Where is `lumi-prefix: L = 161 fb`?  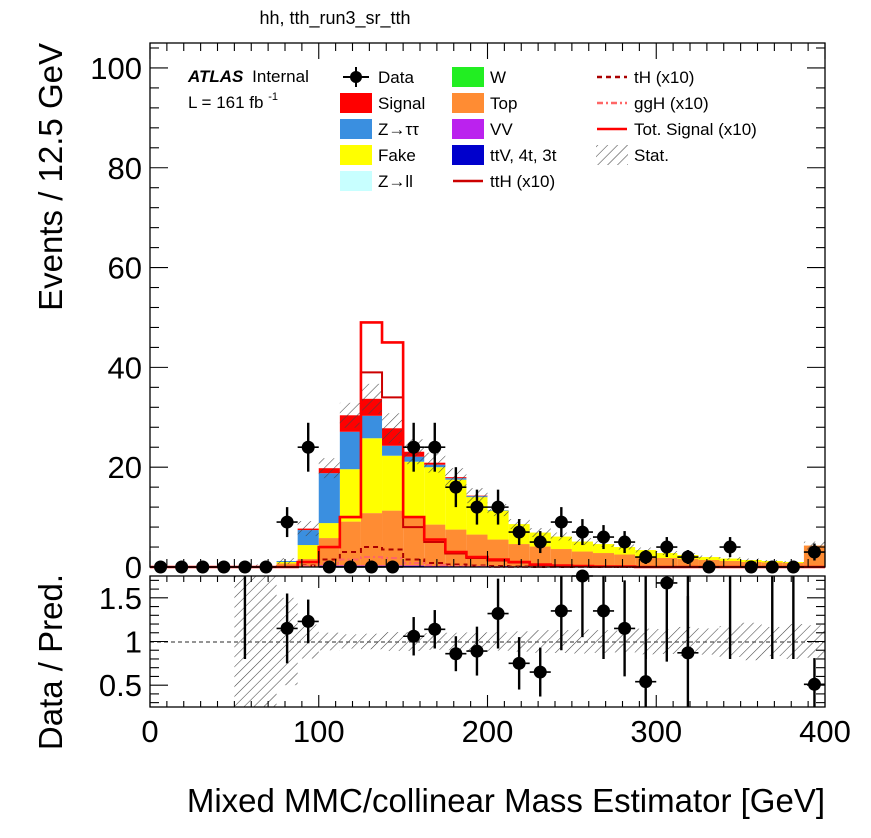
lumi-prefix: L = 161 fb is located at coordinates (225, 102).